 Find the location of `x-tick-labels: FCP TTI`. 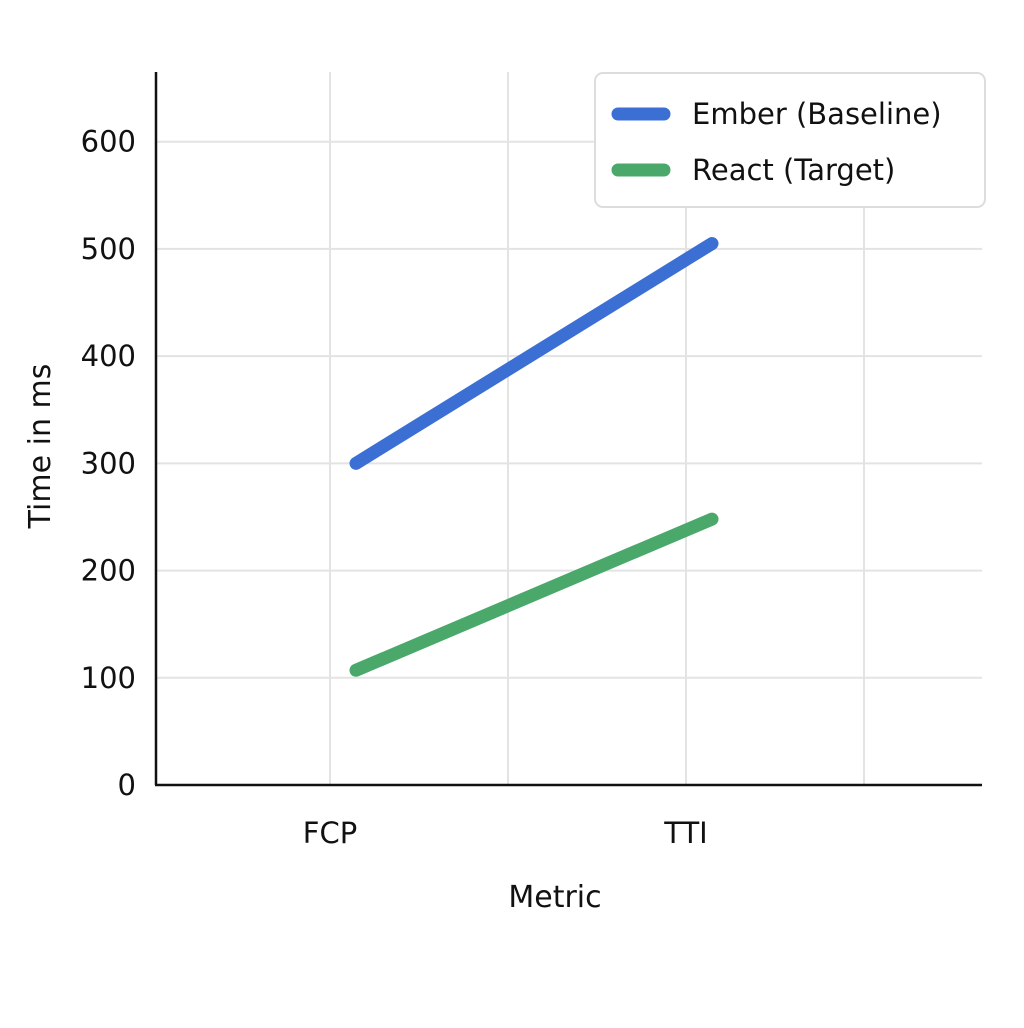

x-tick-labels: FCP TTI is located at coordinates (505, 833).